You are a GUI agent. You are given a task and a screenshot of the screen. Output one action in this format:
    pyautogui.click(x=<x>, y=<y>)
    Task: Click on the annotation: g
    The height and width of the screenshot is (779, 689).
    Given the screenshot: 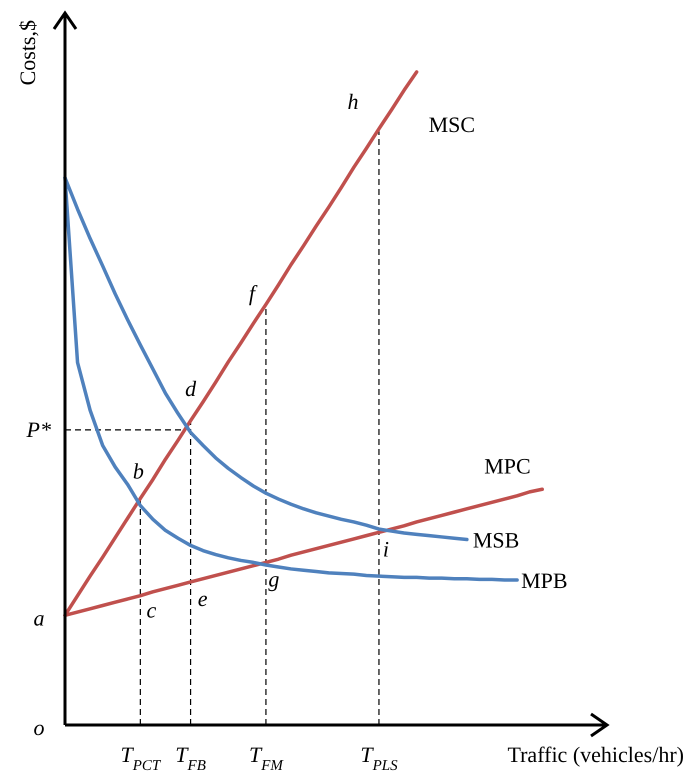 What is the action you would take?
    pyautogui.click(x=274, y=579)
    